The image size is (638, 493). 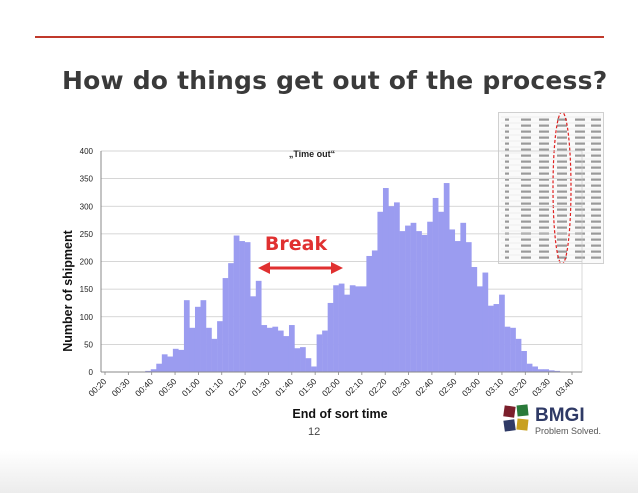 What do you see at coordinates (68, 290) in the screenshot?
I see `y-axis-label: Number of shipment` at bounding box center [68, 290].